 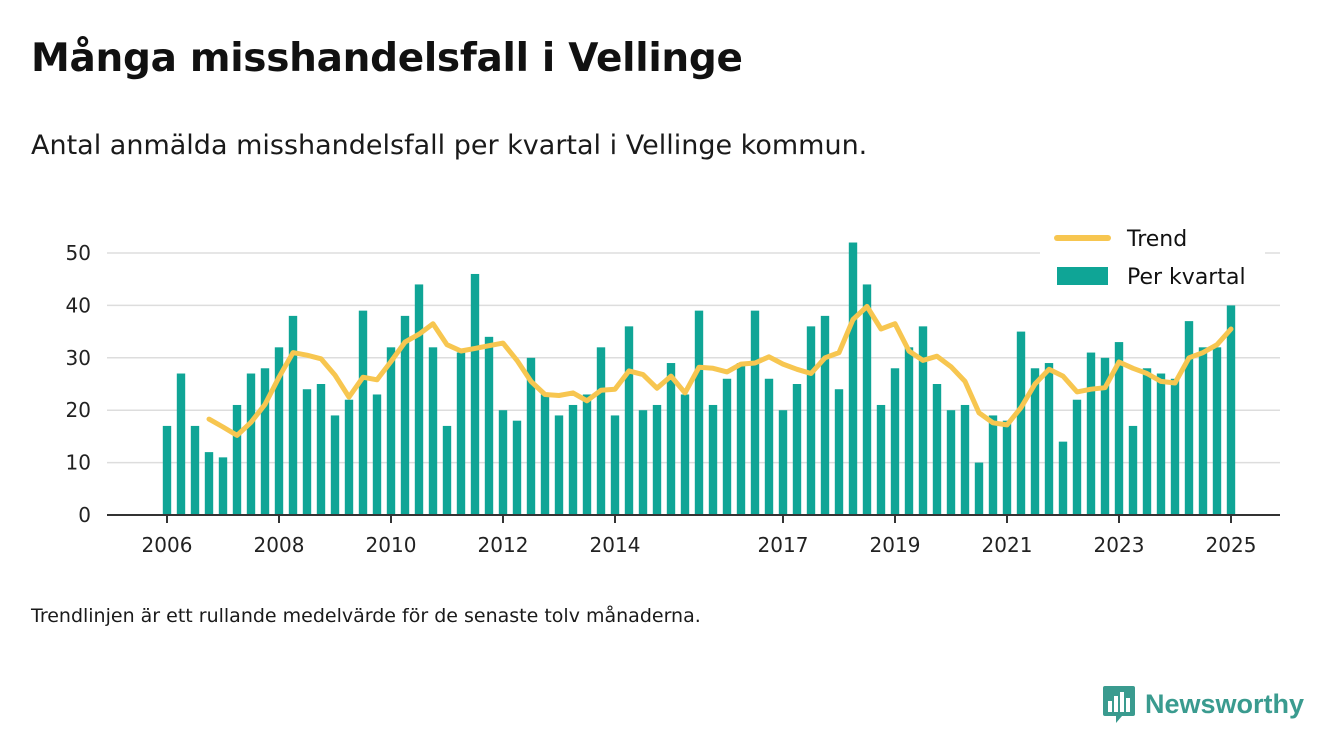 What do you see at coordinates (279, 545) in the screenshot?
I see `x-tick-label: 2008` at bounding box center [279, 545].